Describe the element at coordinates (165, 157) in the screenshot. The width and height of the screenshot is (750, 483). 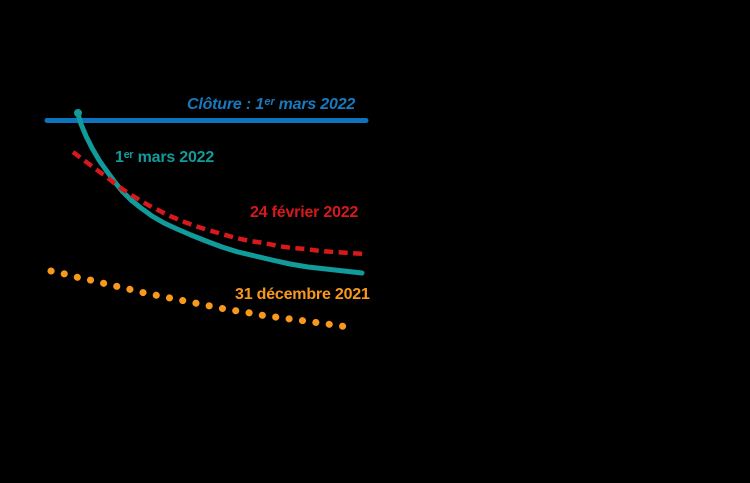
I see `label-1er-mars-2022: 1ᵉʳ mars 2022` at that location.